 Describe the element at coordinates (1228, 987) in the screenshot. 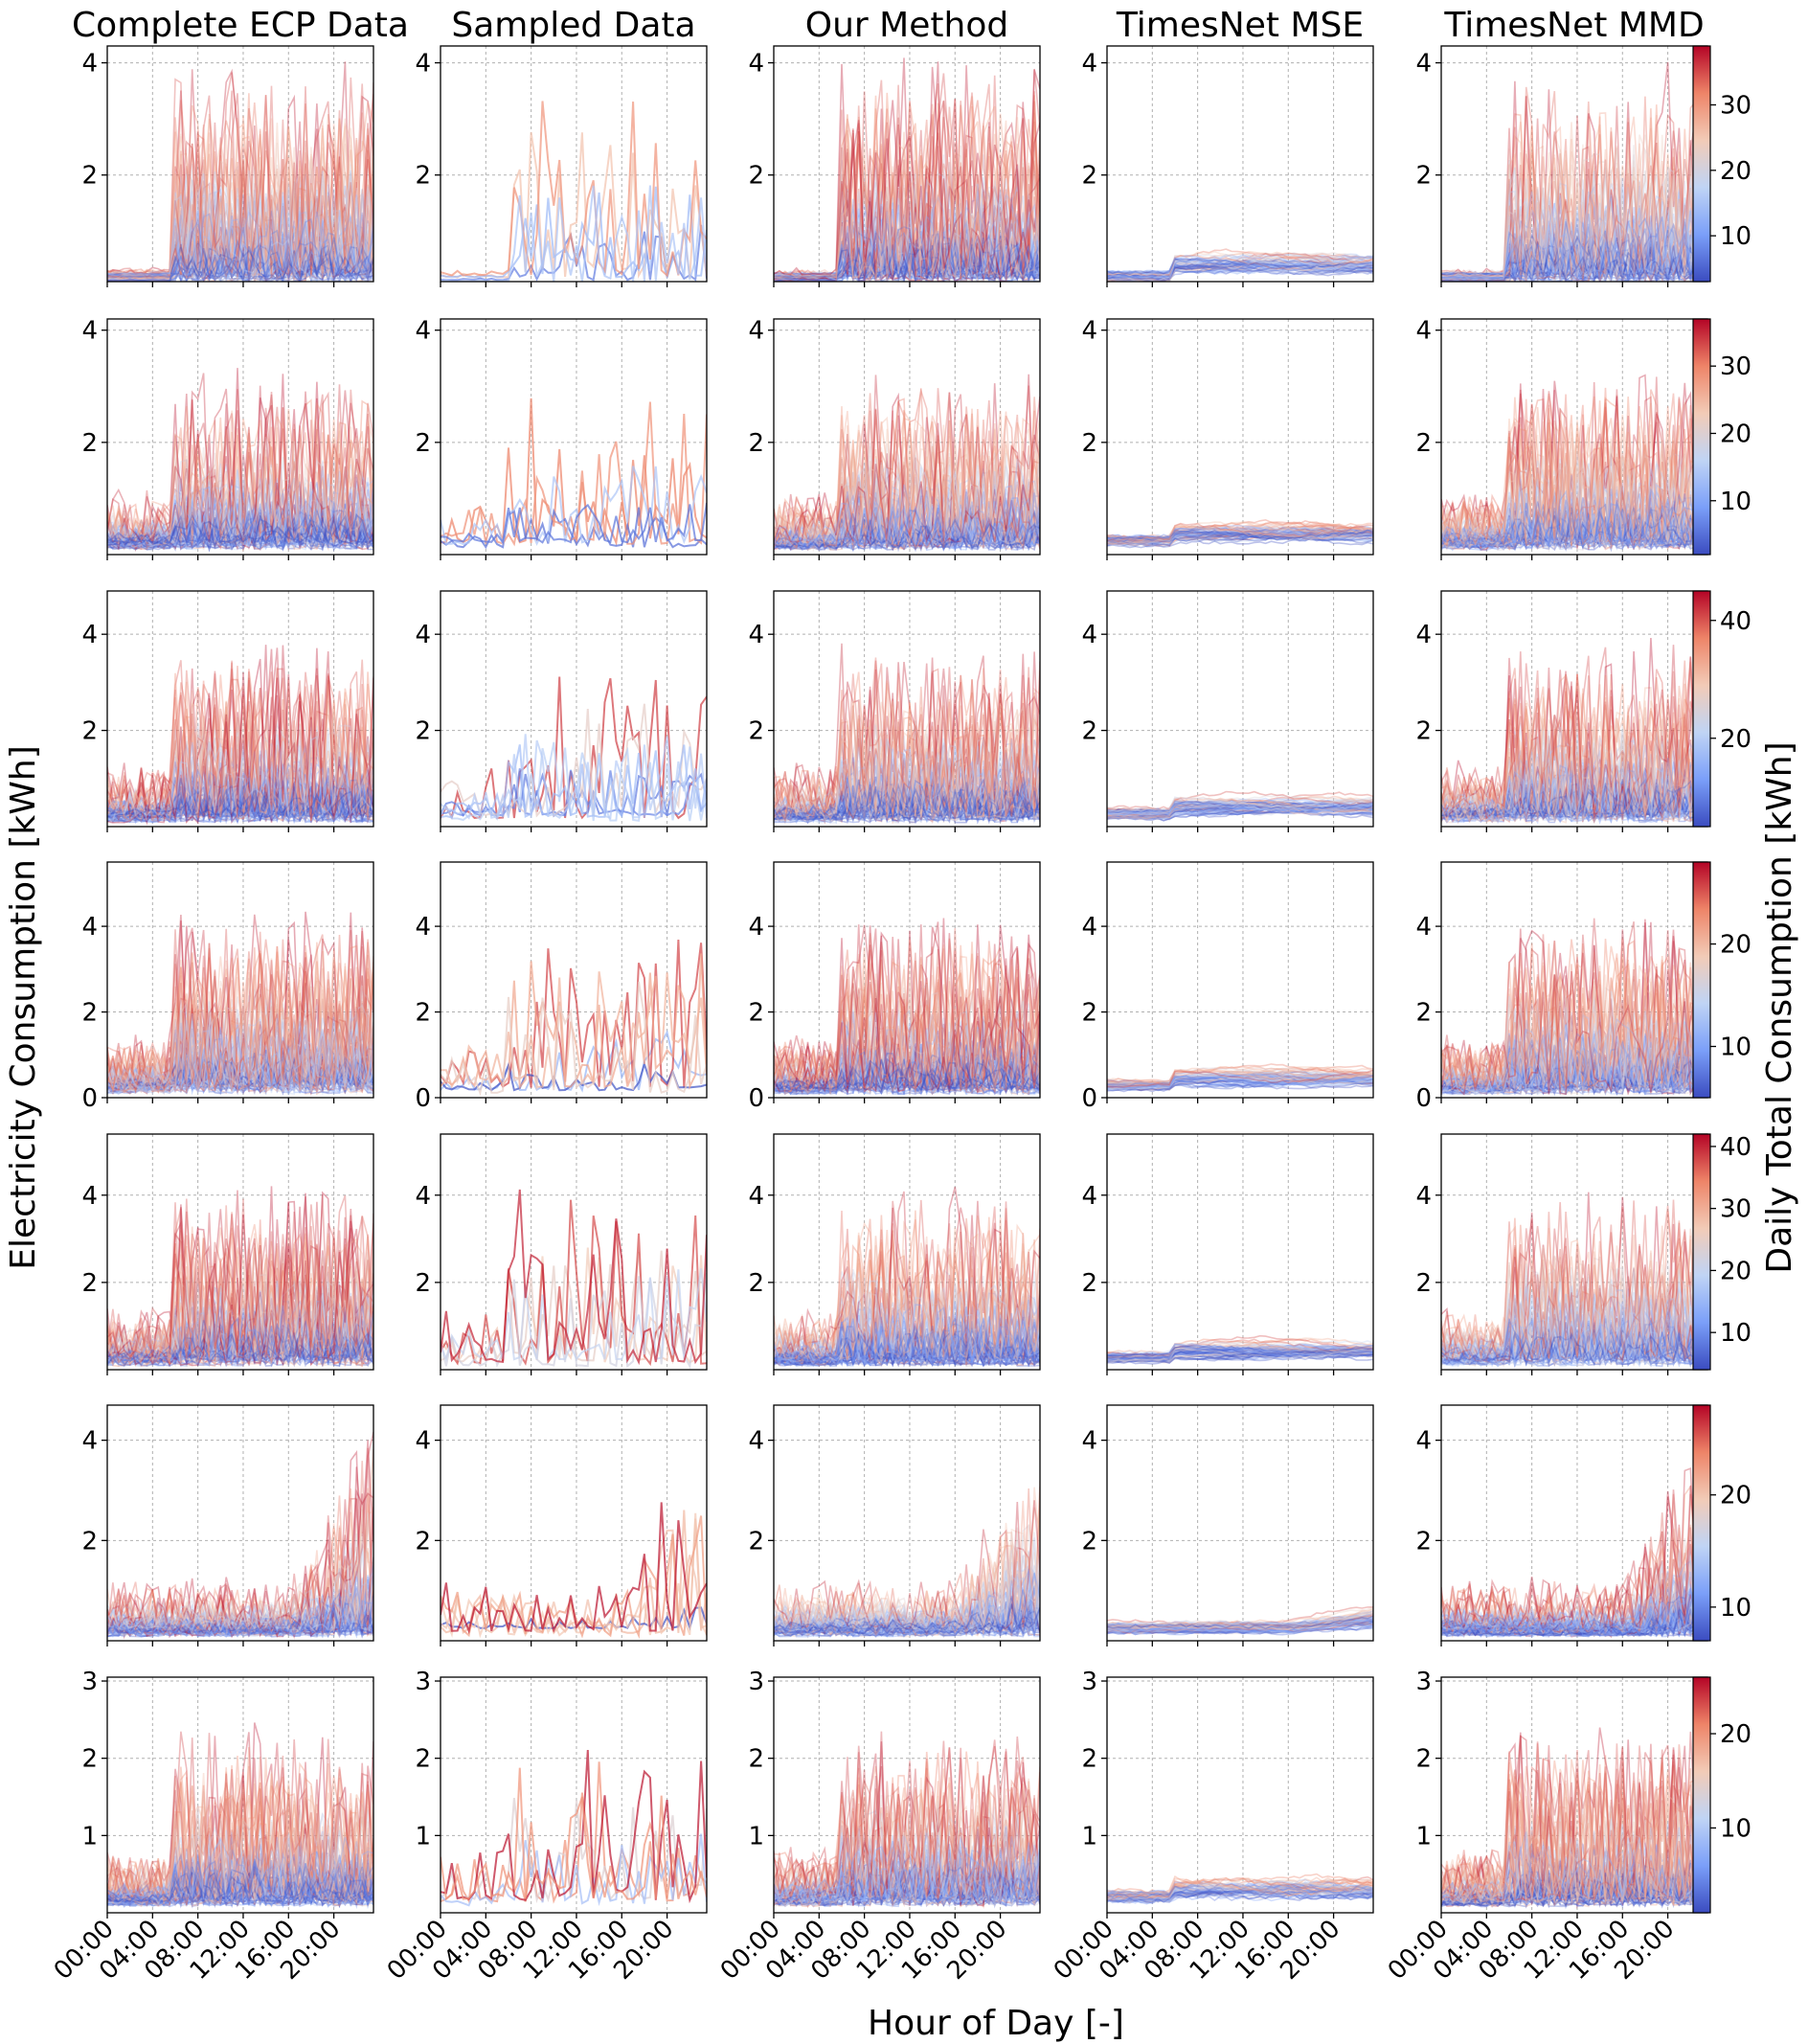

I see `panel: 024` at that location.